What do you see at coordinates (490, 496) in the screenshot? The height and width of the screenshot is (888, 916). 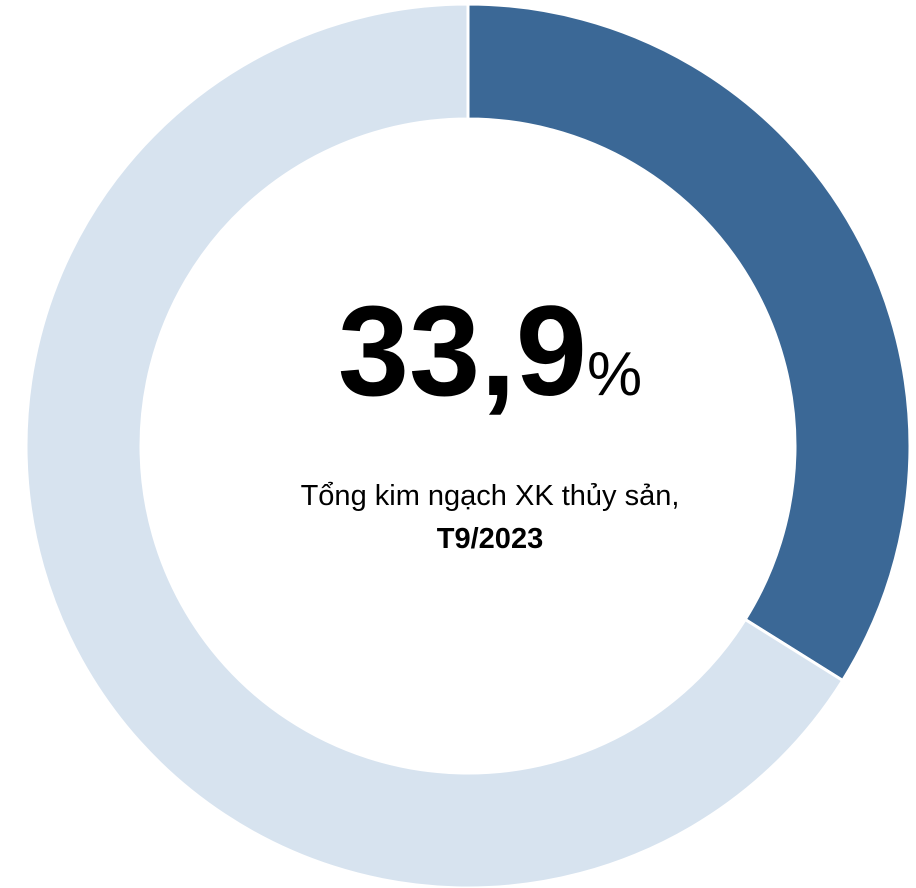 I see `annotation: Tổng kim ngạch XK thủy sản,` at bounding box center [490, 496].